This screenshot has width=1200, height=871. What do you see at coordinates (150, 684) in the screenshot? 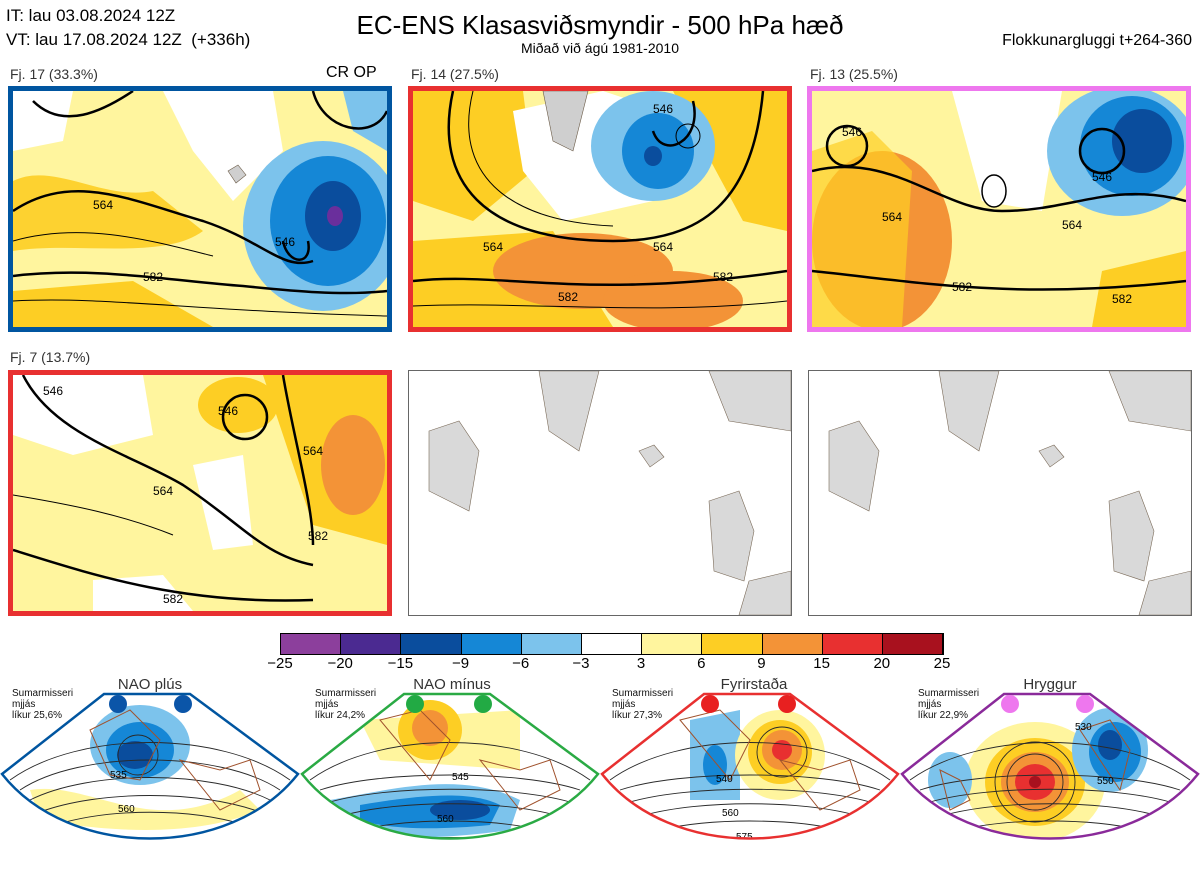
I see `regime-1-title: NAO plús` at bounding box center [150, 684].